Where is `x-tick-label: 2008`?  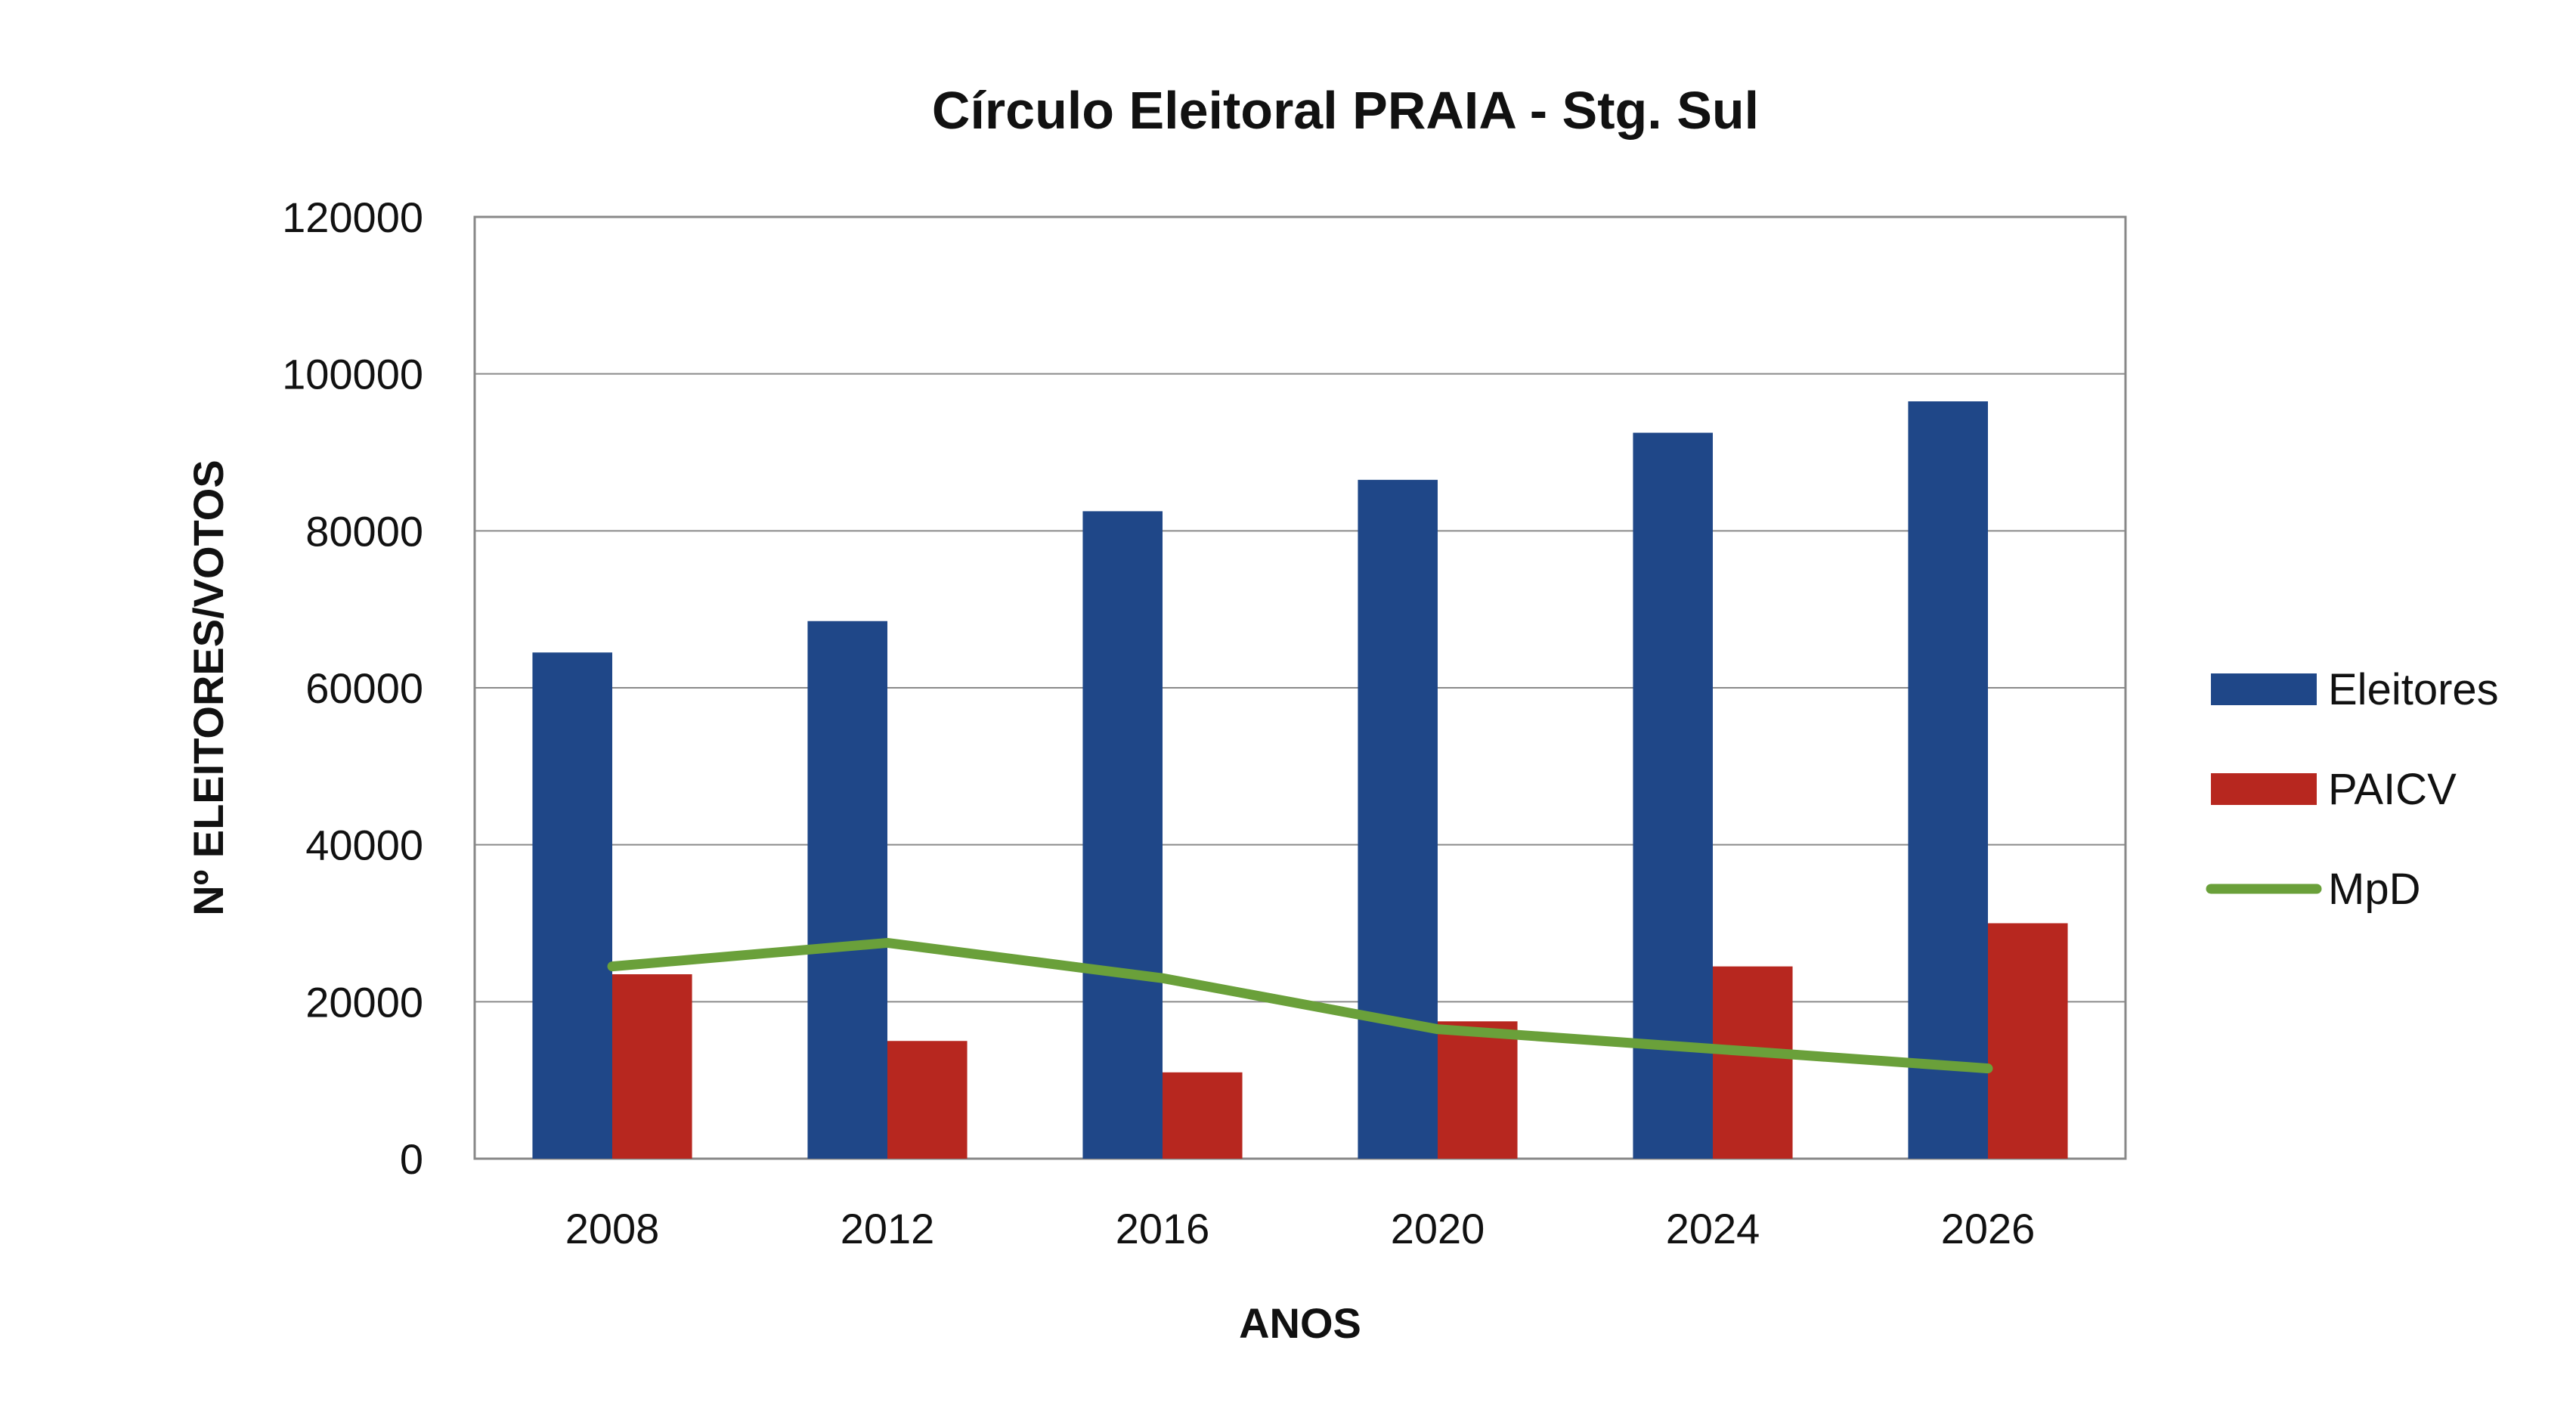
x-tick-label: 2008 is located at coordinates (612, 1228).